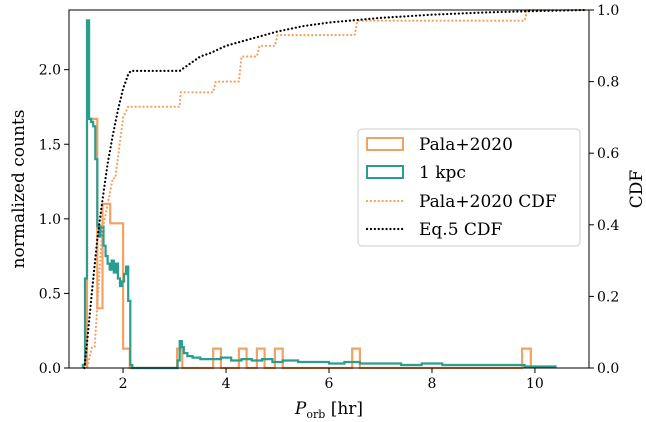 Image resolution: width=646 pixels, height=422 pixels. What do you see at coordinates (50, 220) in the screenshot?
I see `left-y-tick-label: 1.0` at bounding box center [50, 220].